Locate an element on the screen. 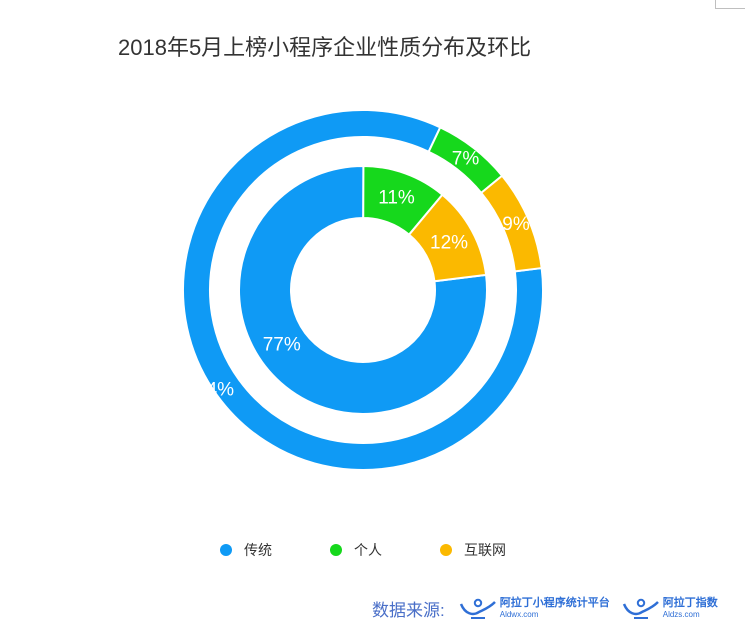  brand-aldwx: 阿拉丁小程序统计平台 Aldwx.com is located at coordinates (534, 609).